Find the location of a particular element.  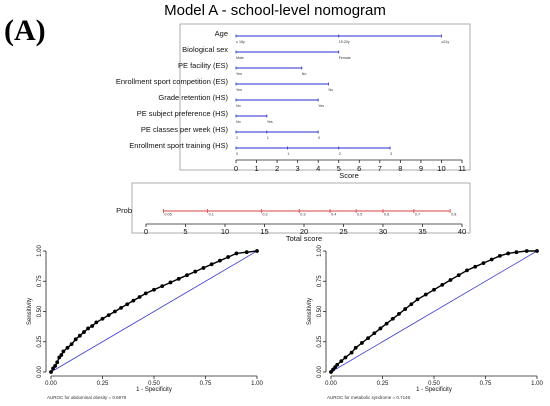

variable-label: Enrollment sport training (HS) is located at coordinates (178, 145).